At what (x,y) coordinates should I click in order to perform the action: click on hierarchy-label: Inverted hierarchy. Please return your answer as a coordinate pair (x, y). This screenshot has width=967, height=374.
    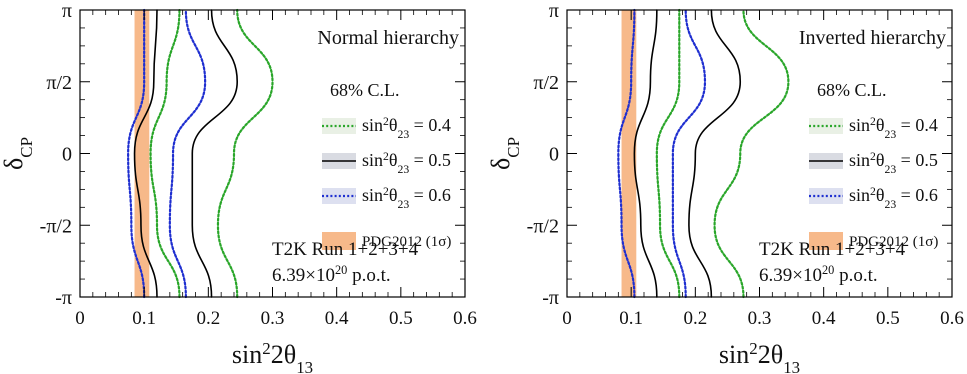
    Looking at the image, I should click on (872, 38).